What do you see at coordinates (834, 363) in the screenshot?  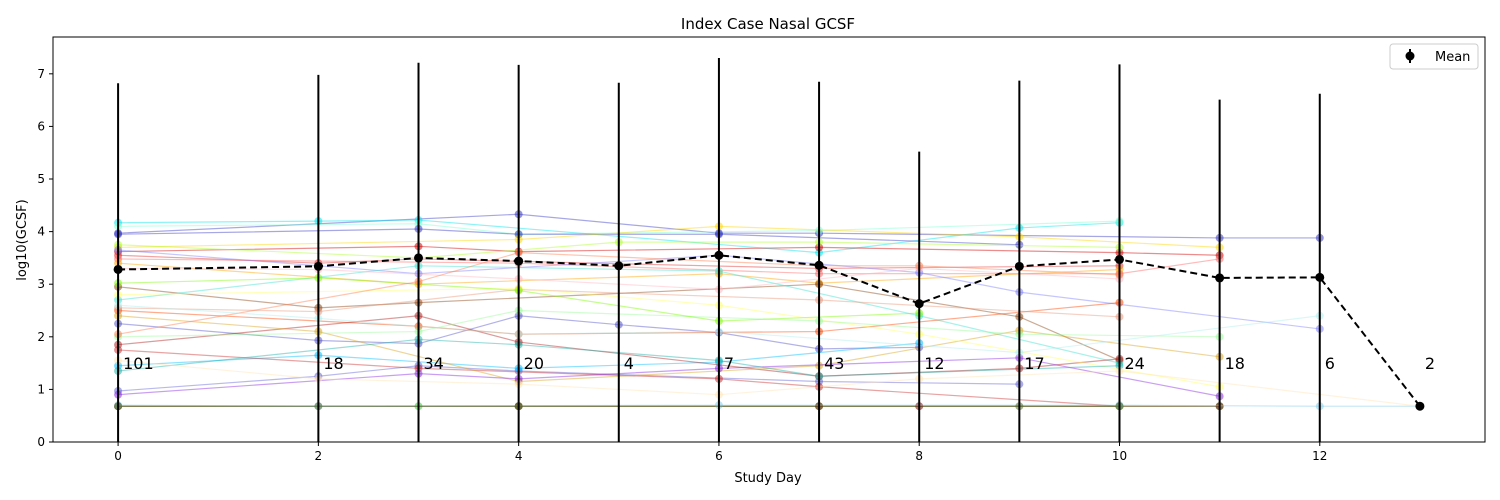 I see `count-label-6: 43` at bounding box center [834, 363].